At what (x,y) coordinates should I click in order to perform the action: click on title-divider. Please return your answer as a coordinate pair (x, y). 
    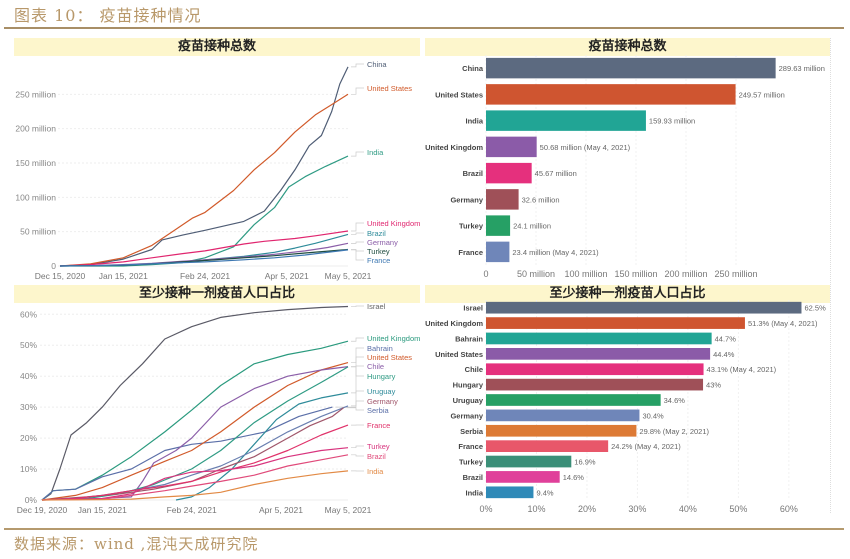
    Looking at the image, I should click on (424, 28).